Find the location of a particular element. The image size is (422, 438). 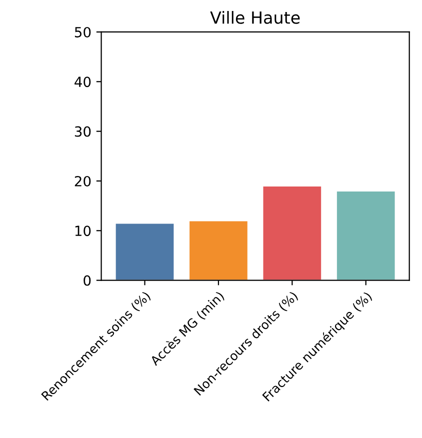

y-tick-label: 10 is located at coordinates (83, 231).